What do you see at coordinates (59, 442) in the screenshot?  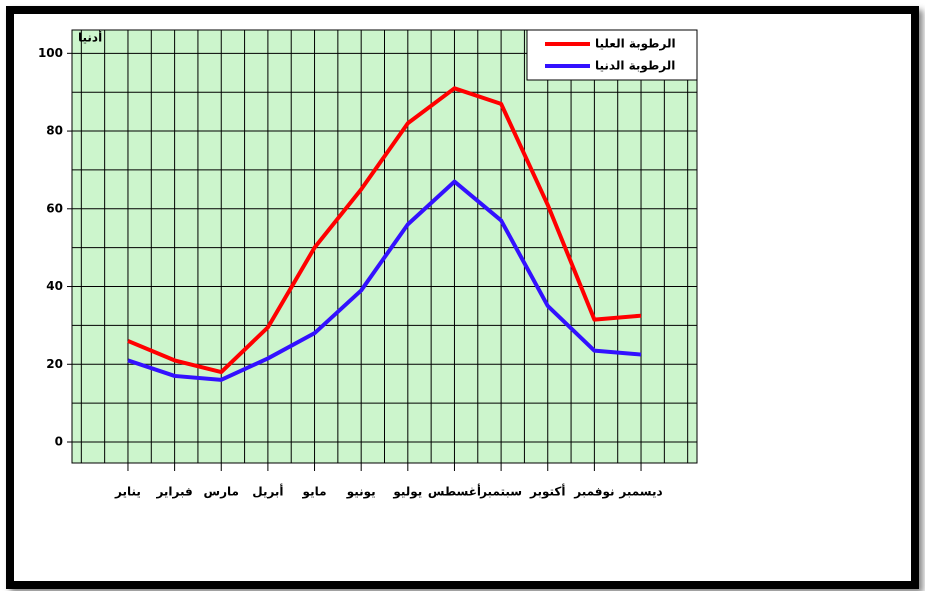 I see `y-tick-label: 0` at bounding box center [59, 442].